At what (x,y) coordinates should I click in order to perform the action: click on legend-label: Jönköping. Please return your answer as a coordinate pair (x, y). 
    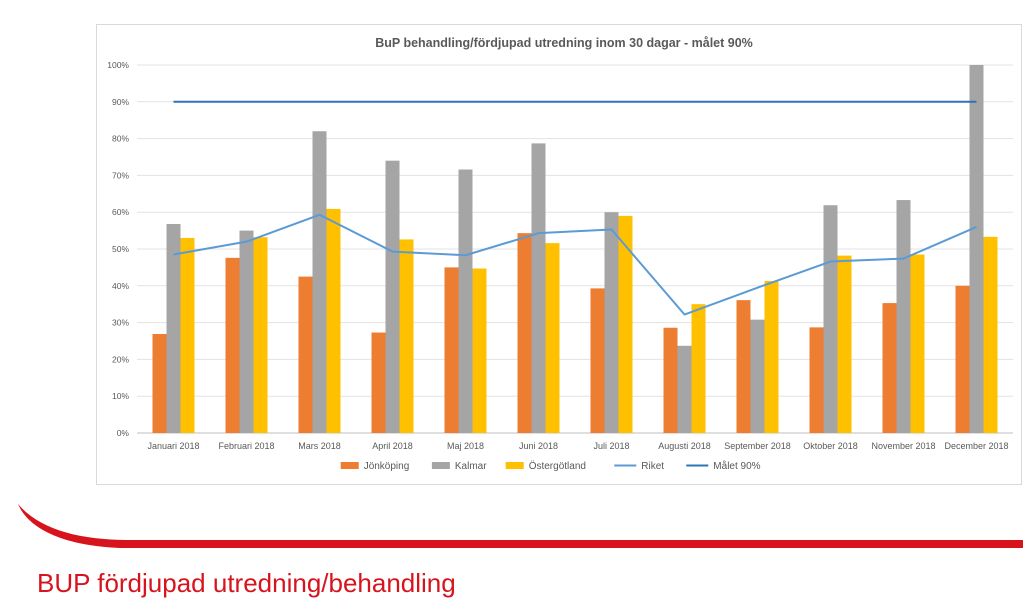
    Looking at the image, I should click on (387, 466).